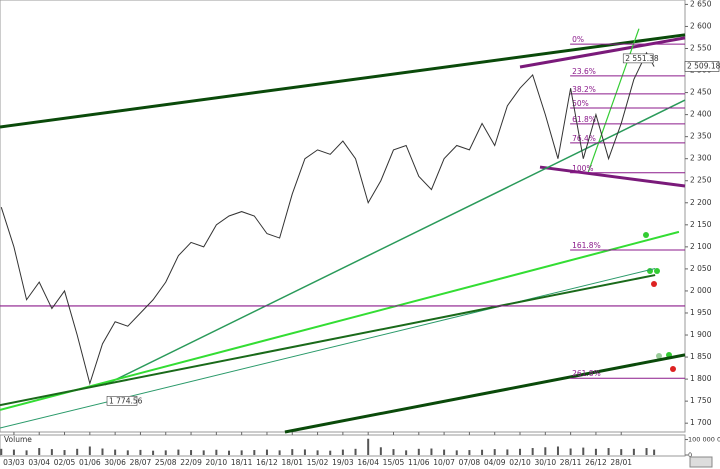  What do you see at coordinates (546, 462) in the screenshot?
I see `x-tick-label: 30/10` at bounding box center [546, 462].